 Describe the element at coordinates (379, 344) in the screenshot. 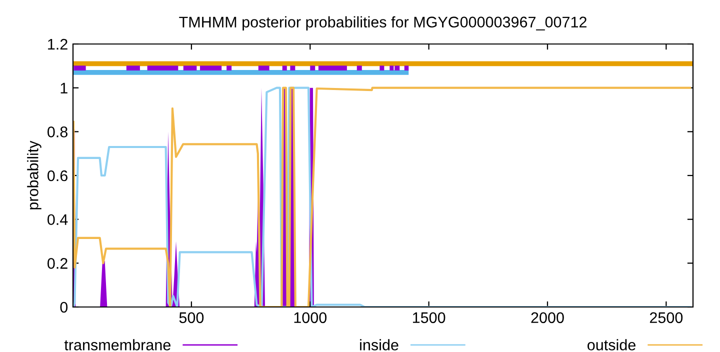

I see `legend-label: inside` at that location.